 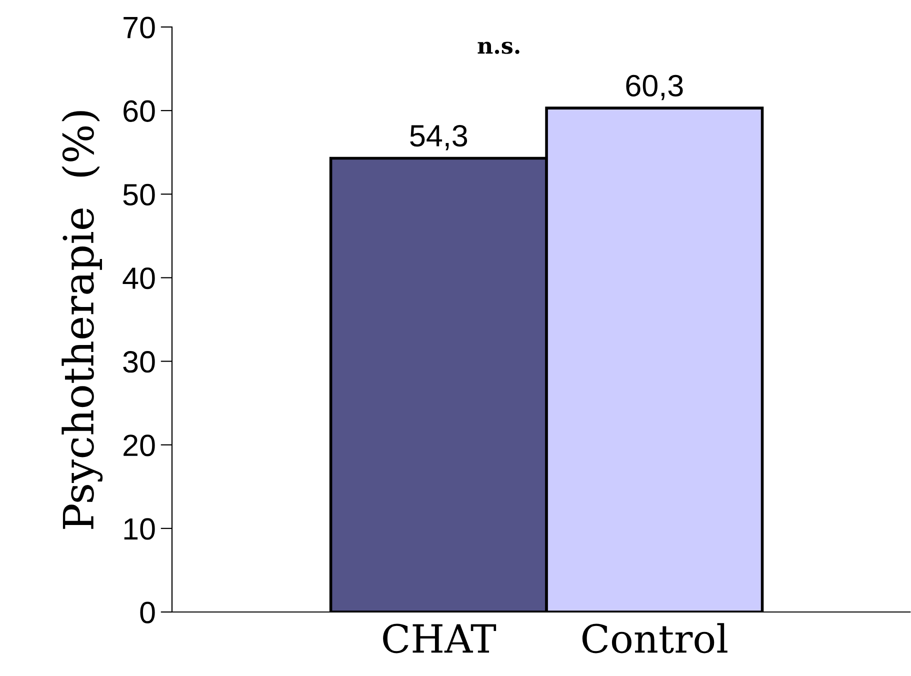 What do you see at coordinates (139, 529) in the screenshot?
I see `y-tick-label: 10` at bounding box center [139, 529].